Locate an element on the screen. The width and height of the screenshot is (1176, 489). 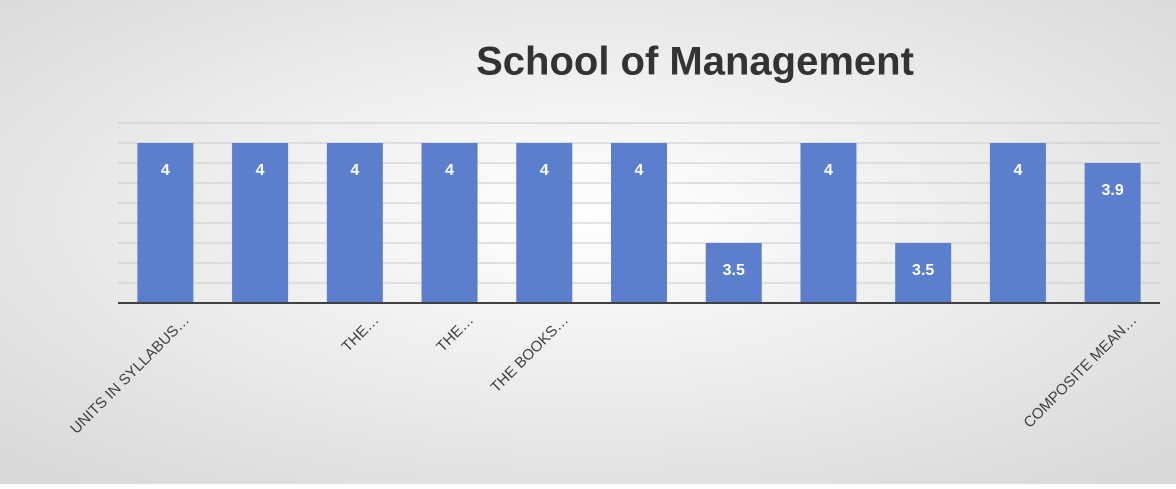
data-label: 3.9 is located at coordinates (1113, 190).